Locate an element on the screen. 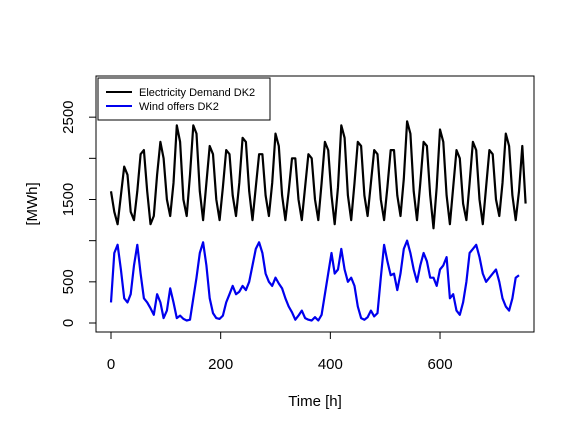 Image resolution: width=574 pixels, height=429 pixels. y-tick-label: 500 is located at coordinates (68, 281).